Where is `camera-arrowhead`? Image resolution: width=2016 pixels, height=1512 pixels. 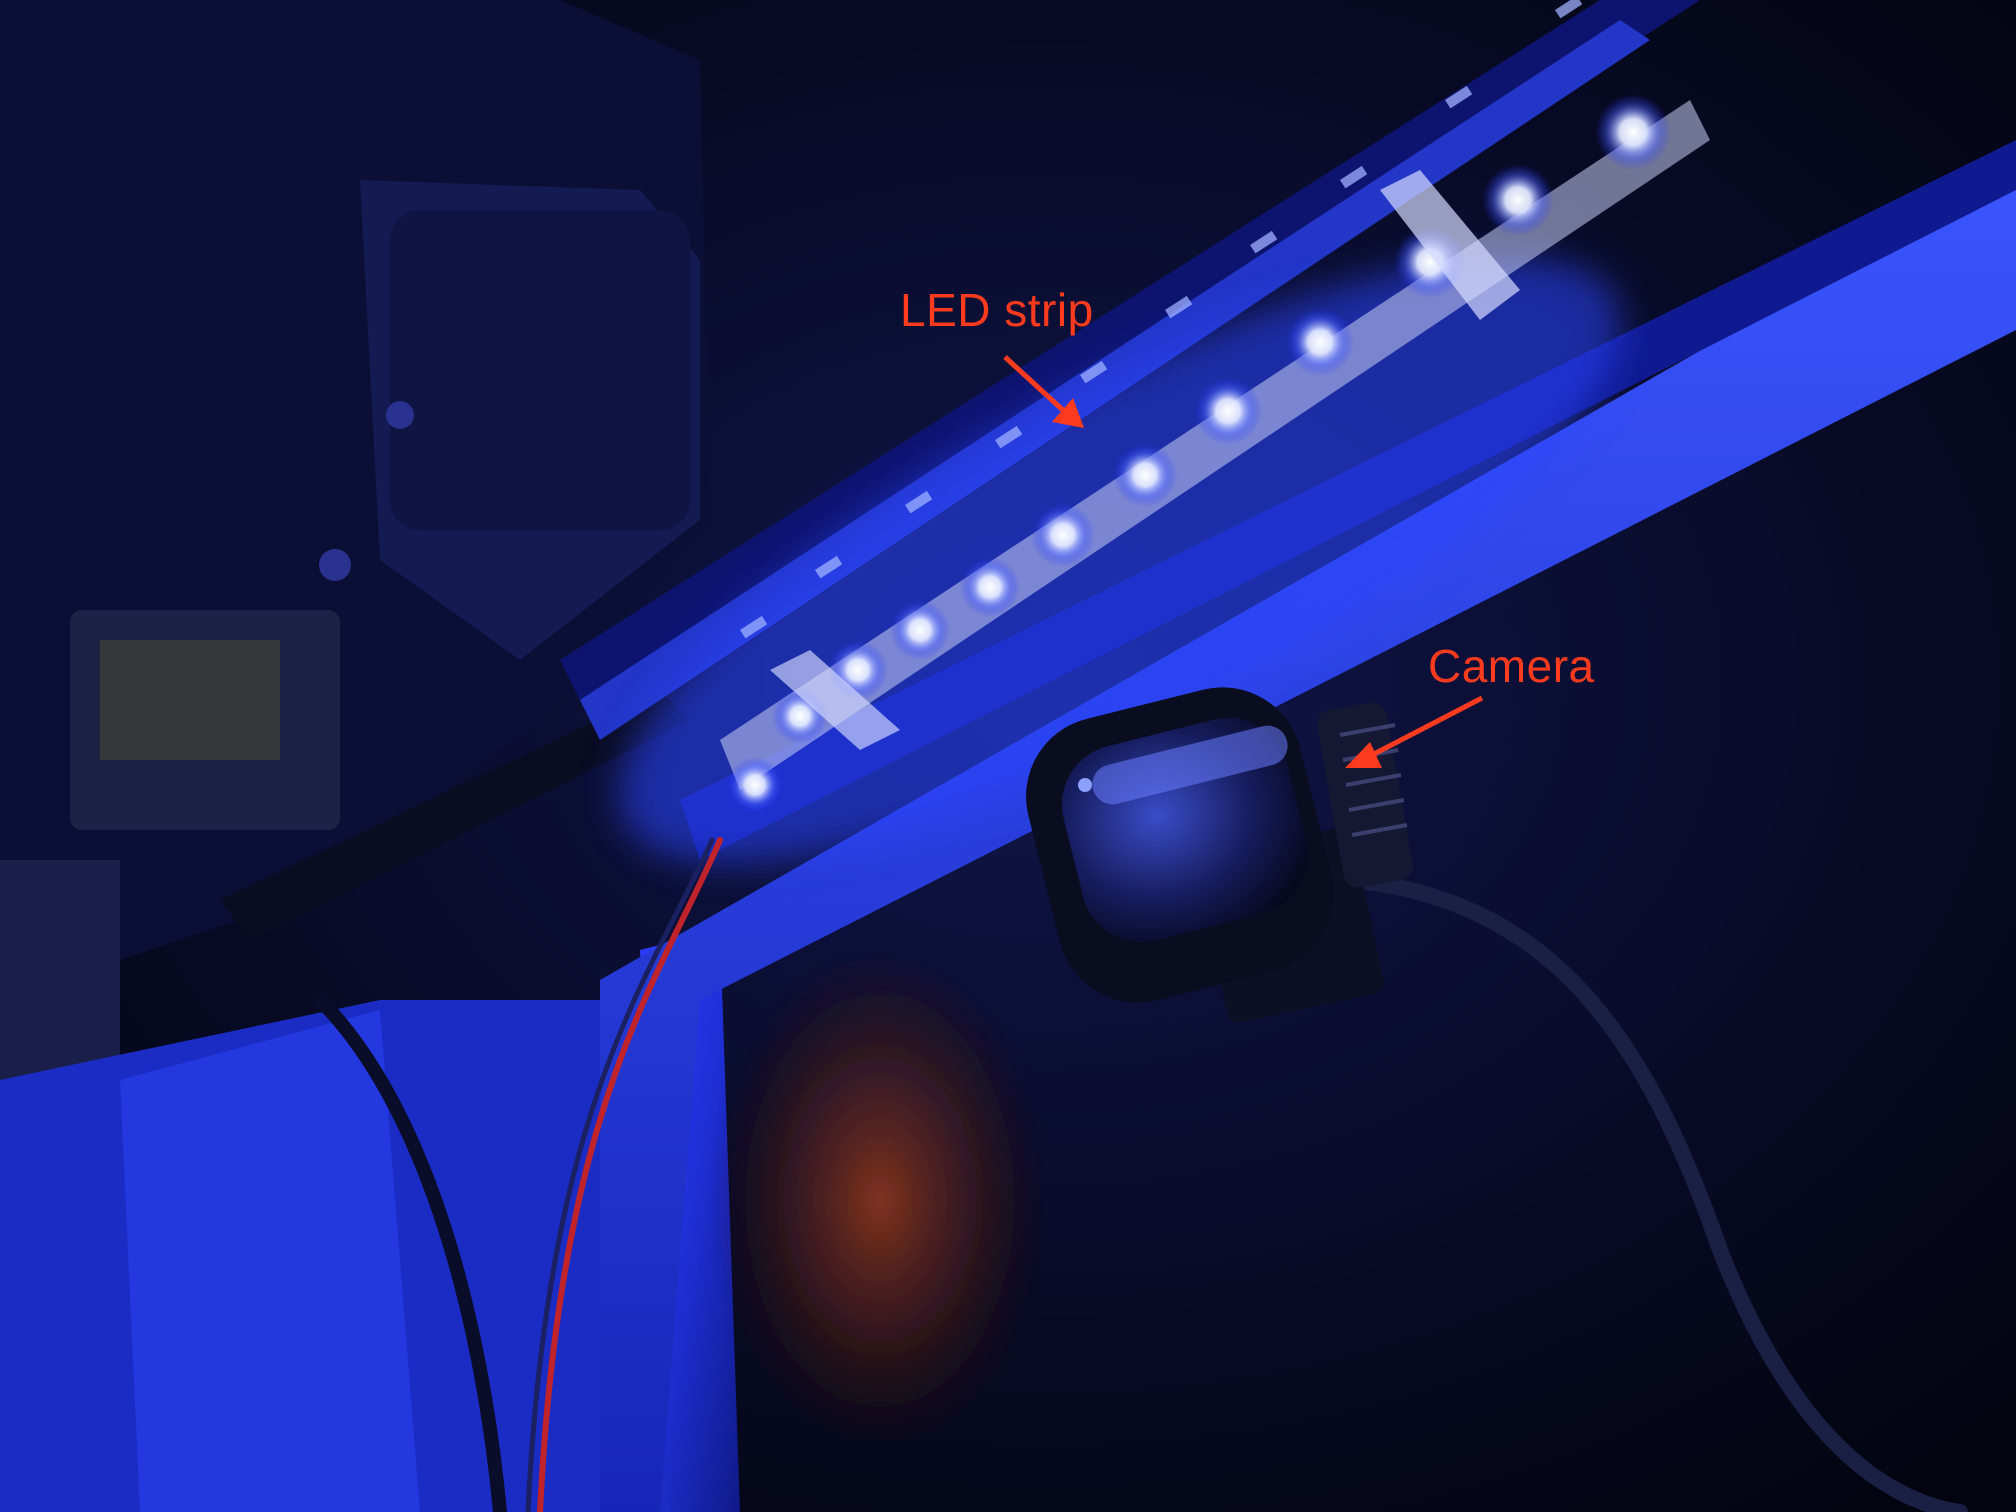
camera-arrowhead is located at coordinates (1363, 755).